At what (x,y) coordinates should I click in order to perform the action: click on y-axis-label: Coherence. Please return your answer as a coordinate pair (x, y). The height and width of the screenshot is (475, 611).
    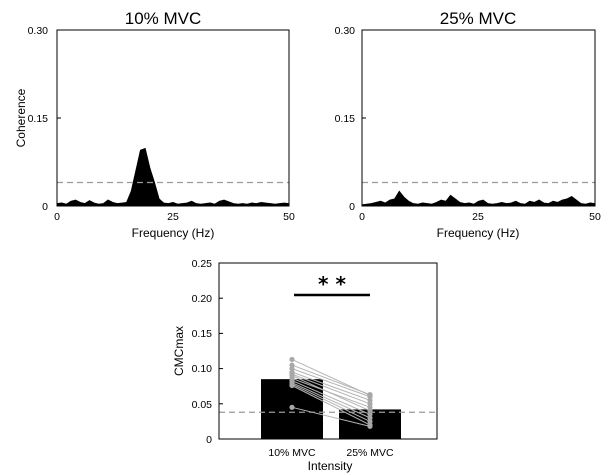
    Looking at the image, I should click on (21, 117).